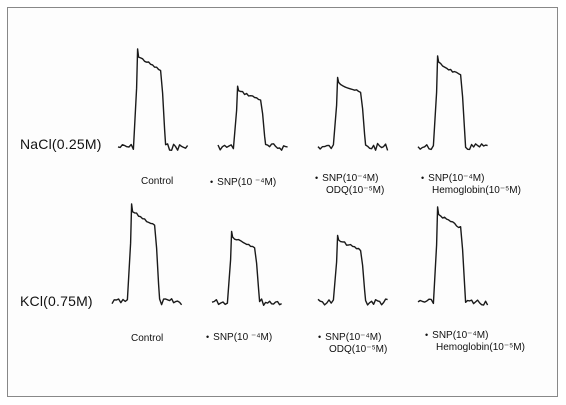 This screenshot has width=566, height=405. I want to click on trace-row1-panel2, so click(252, 118).